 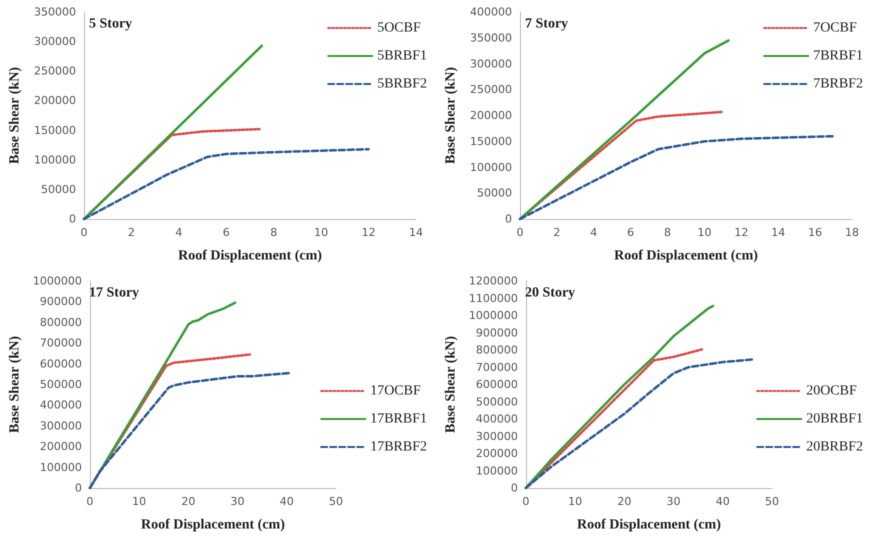 What do you see at coordinates (835, 28) in the screenshot?
I see `legend-label: 7OCBF` at bounding box center [835, 28].